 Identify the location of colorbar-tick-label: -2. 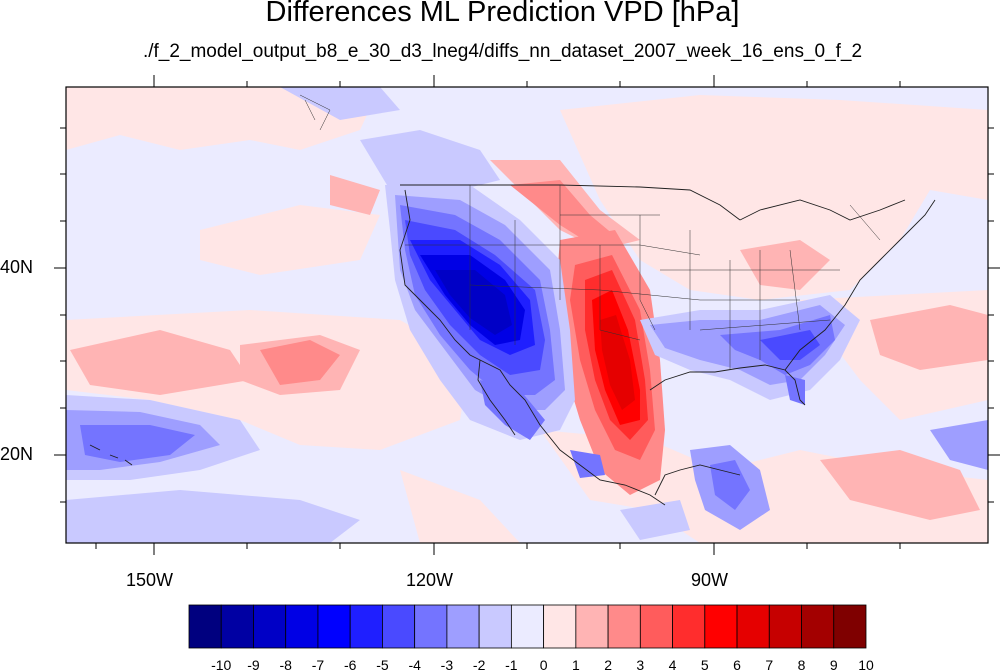
(479, 664).